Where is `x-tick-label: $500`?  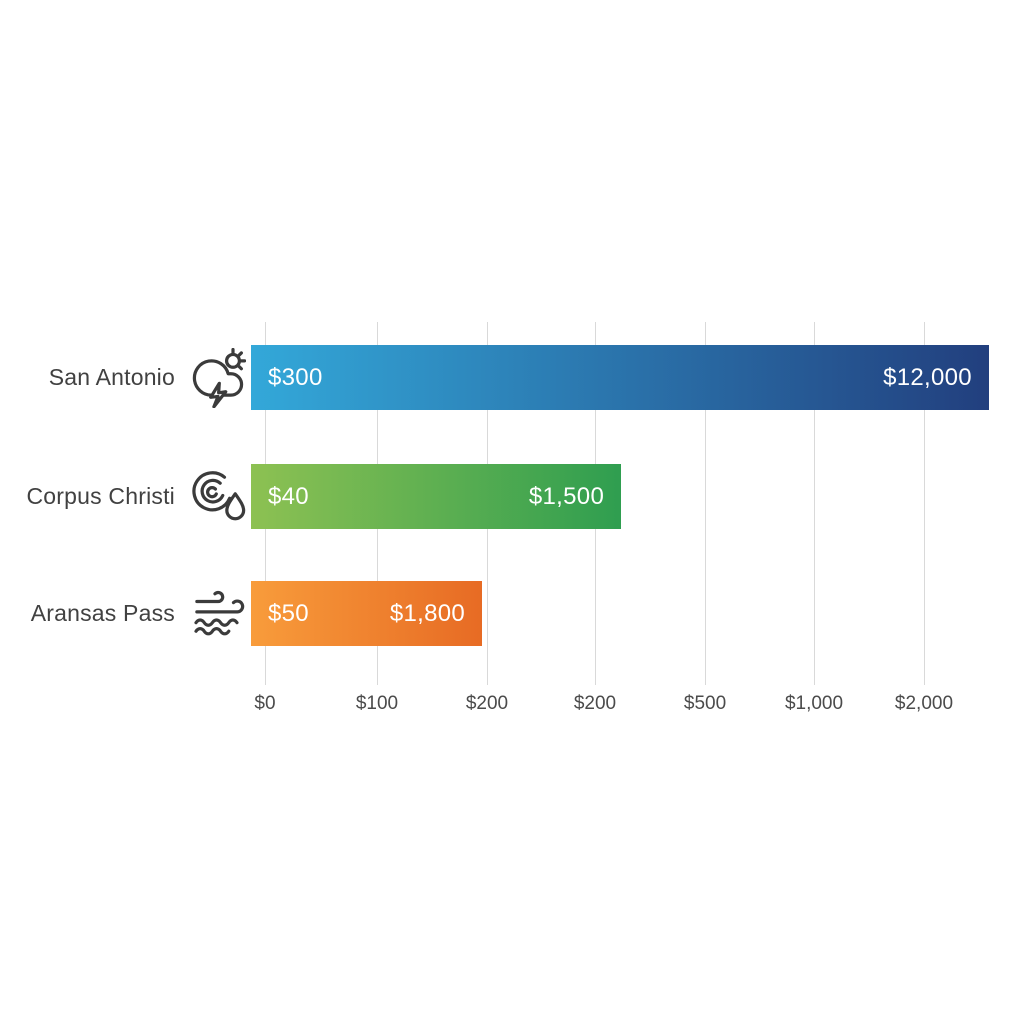
x-tick-label: $500 is located at coordinates (705, 703).